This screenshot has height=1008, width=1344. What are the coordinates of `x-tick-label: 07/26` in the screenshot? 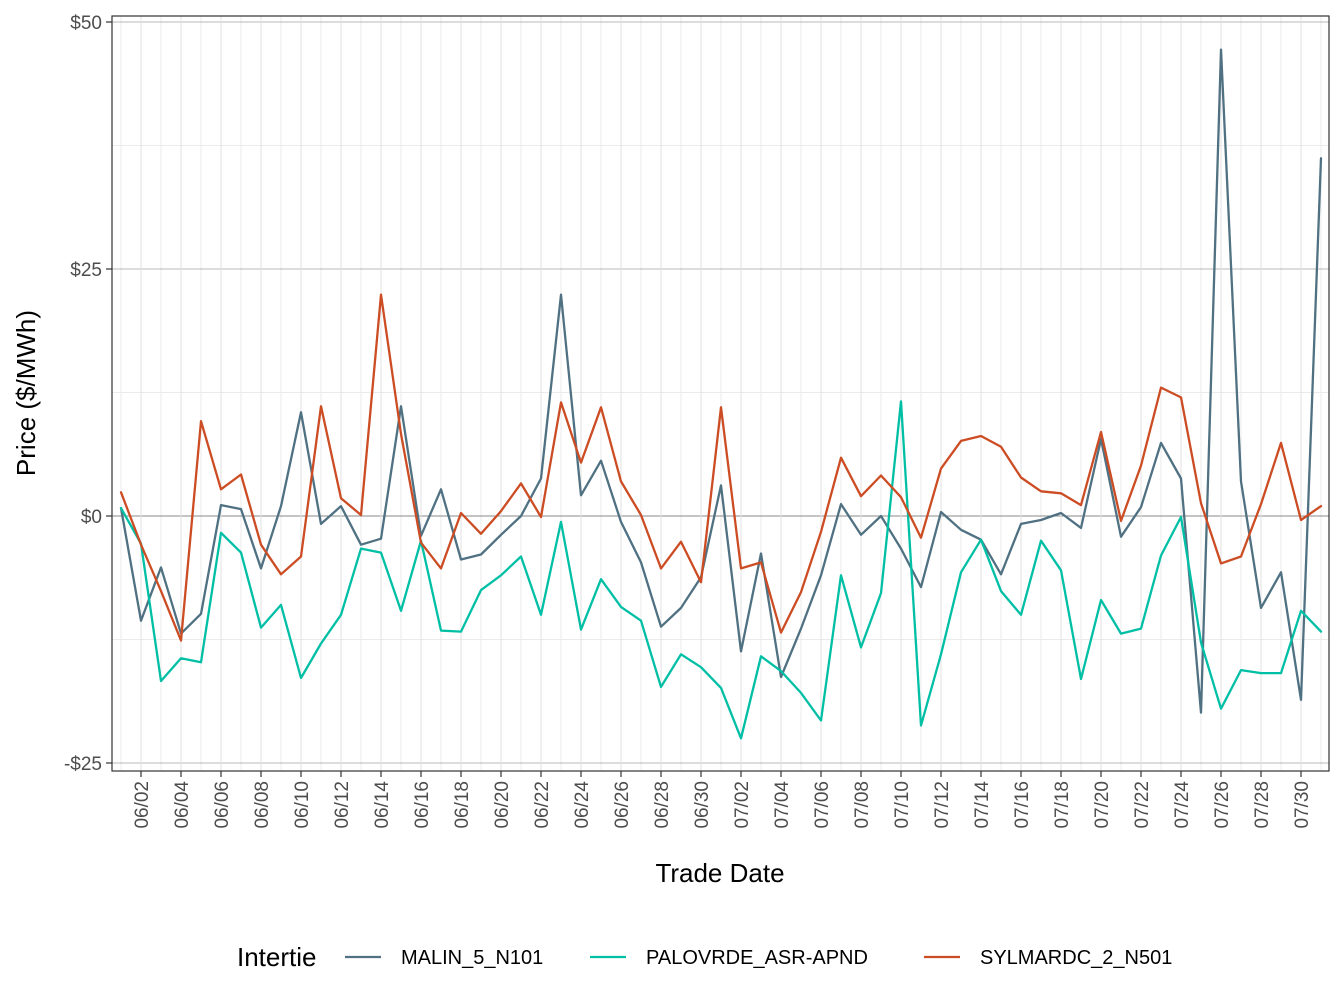 It's located at (1222, 805).